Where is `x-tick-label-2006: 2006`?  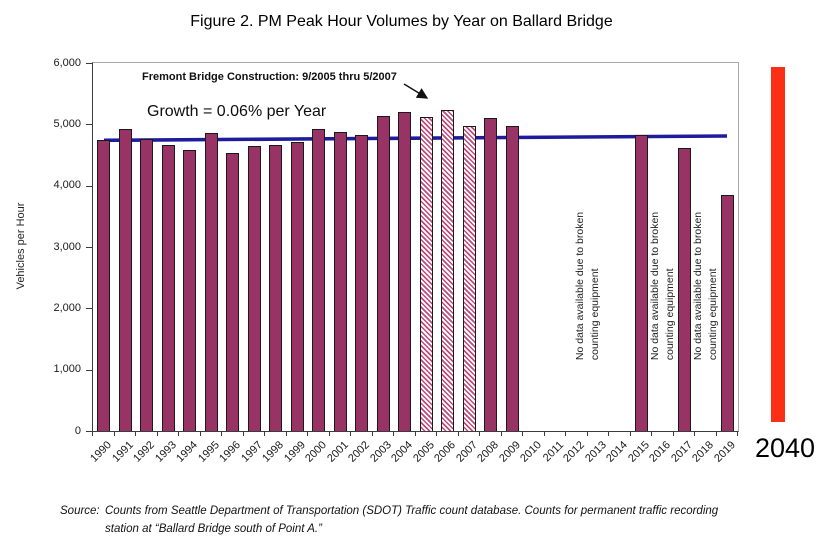 x-tick-label-2006: 2006 is located at coordinates (445, 452).